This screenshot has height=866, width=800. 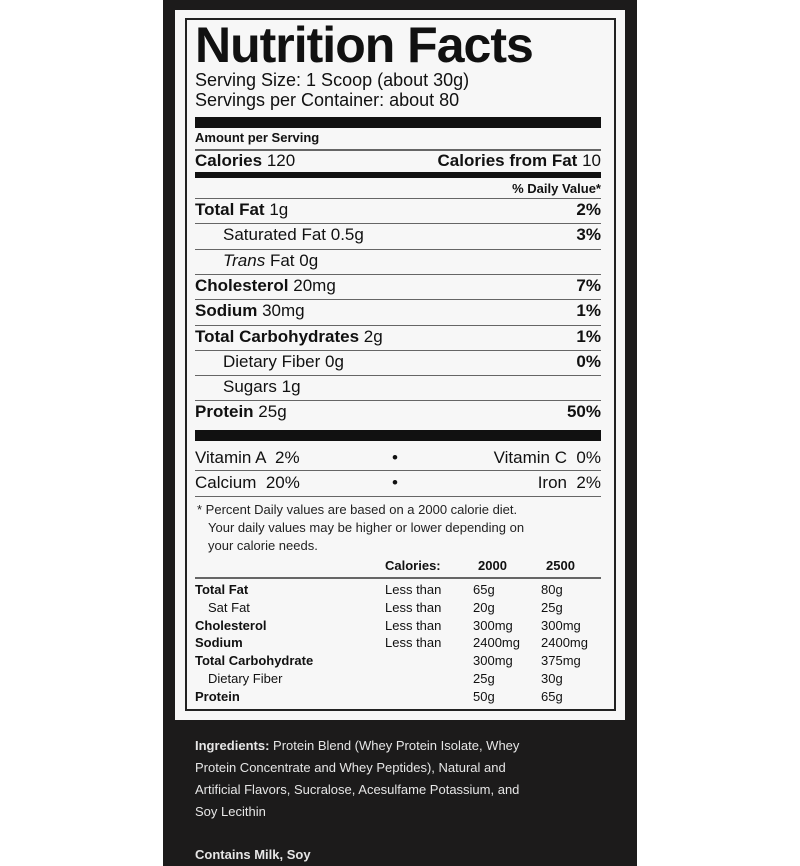 What do you see at coordinates (231, 625) in the screenshot?
I see `dv-nutrient: Cholesterol` at bounding box center [231, 625].